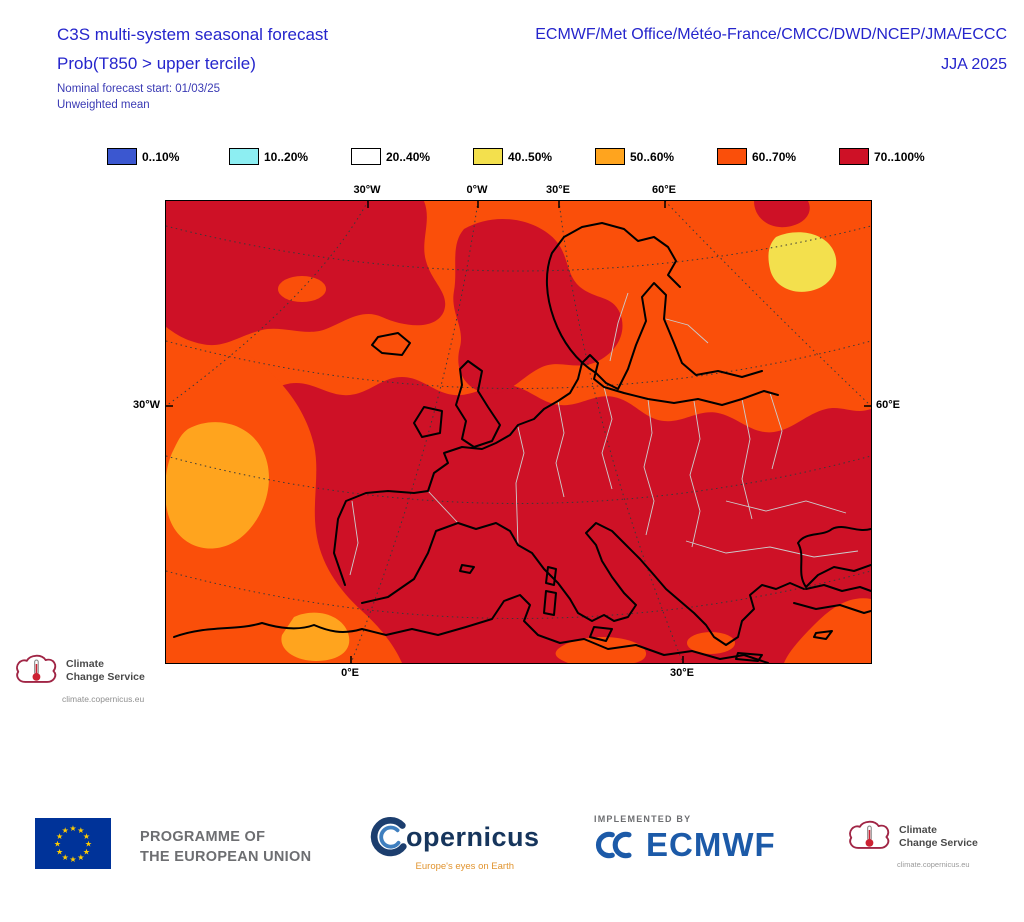 This screenshot has height=922, width=1024. Describe the element at coordinates (711, 844) in the screenshot. I see `ecmwf-wordmark: ECMWF` at that location.